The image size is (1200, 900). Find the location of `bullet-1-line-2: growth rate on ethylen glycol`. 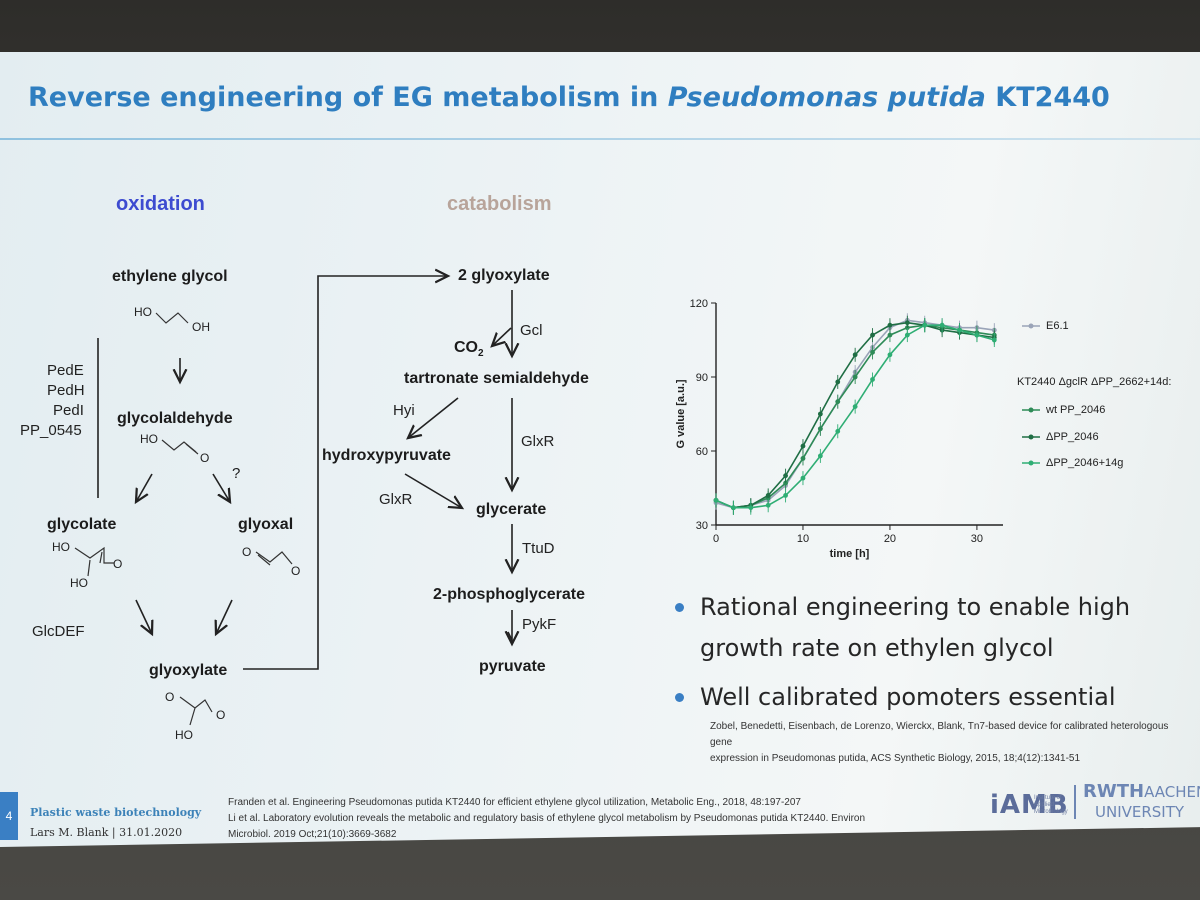

bullet-1-line-2: growth rate on ethylen glycol is located at coordinates (877, 648).